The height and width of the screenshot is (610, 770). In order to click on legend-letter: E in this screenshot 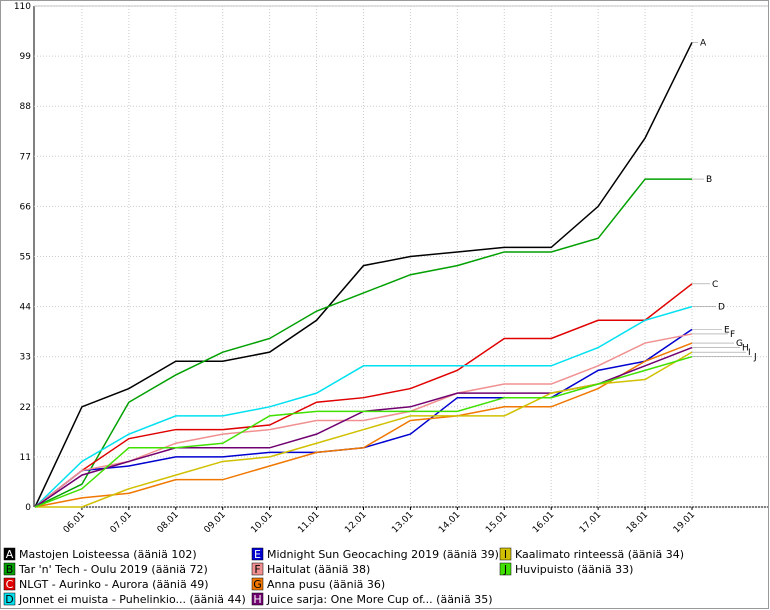, I will do `click(257, 554)`.